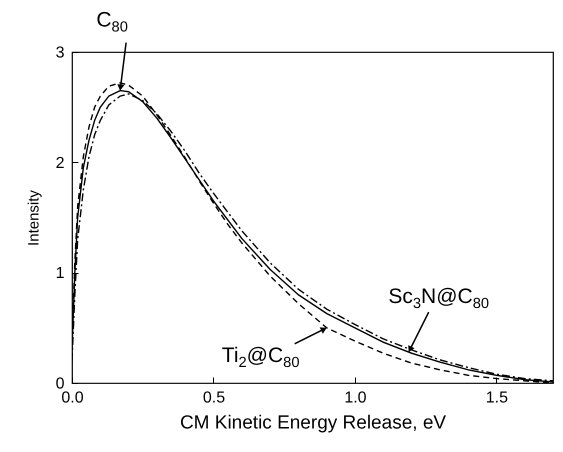 This screenshot has width=563, height=452. What do you see at coordinates (313, 423) in the screenshot?
I see `x-axis-title: CM Kinetic Energy Release, eV` at bounding box center [313, 423].